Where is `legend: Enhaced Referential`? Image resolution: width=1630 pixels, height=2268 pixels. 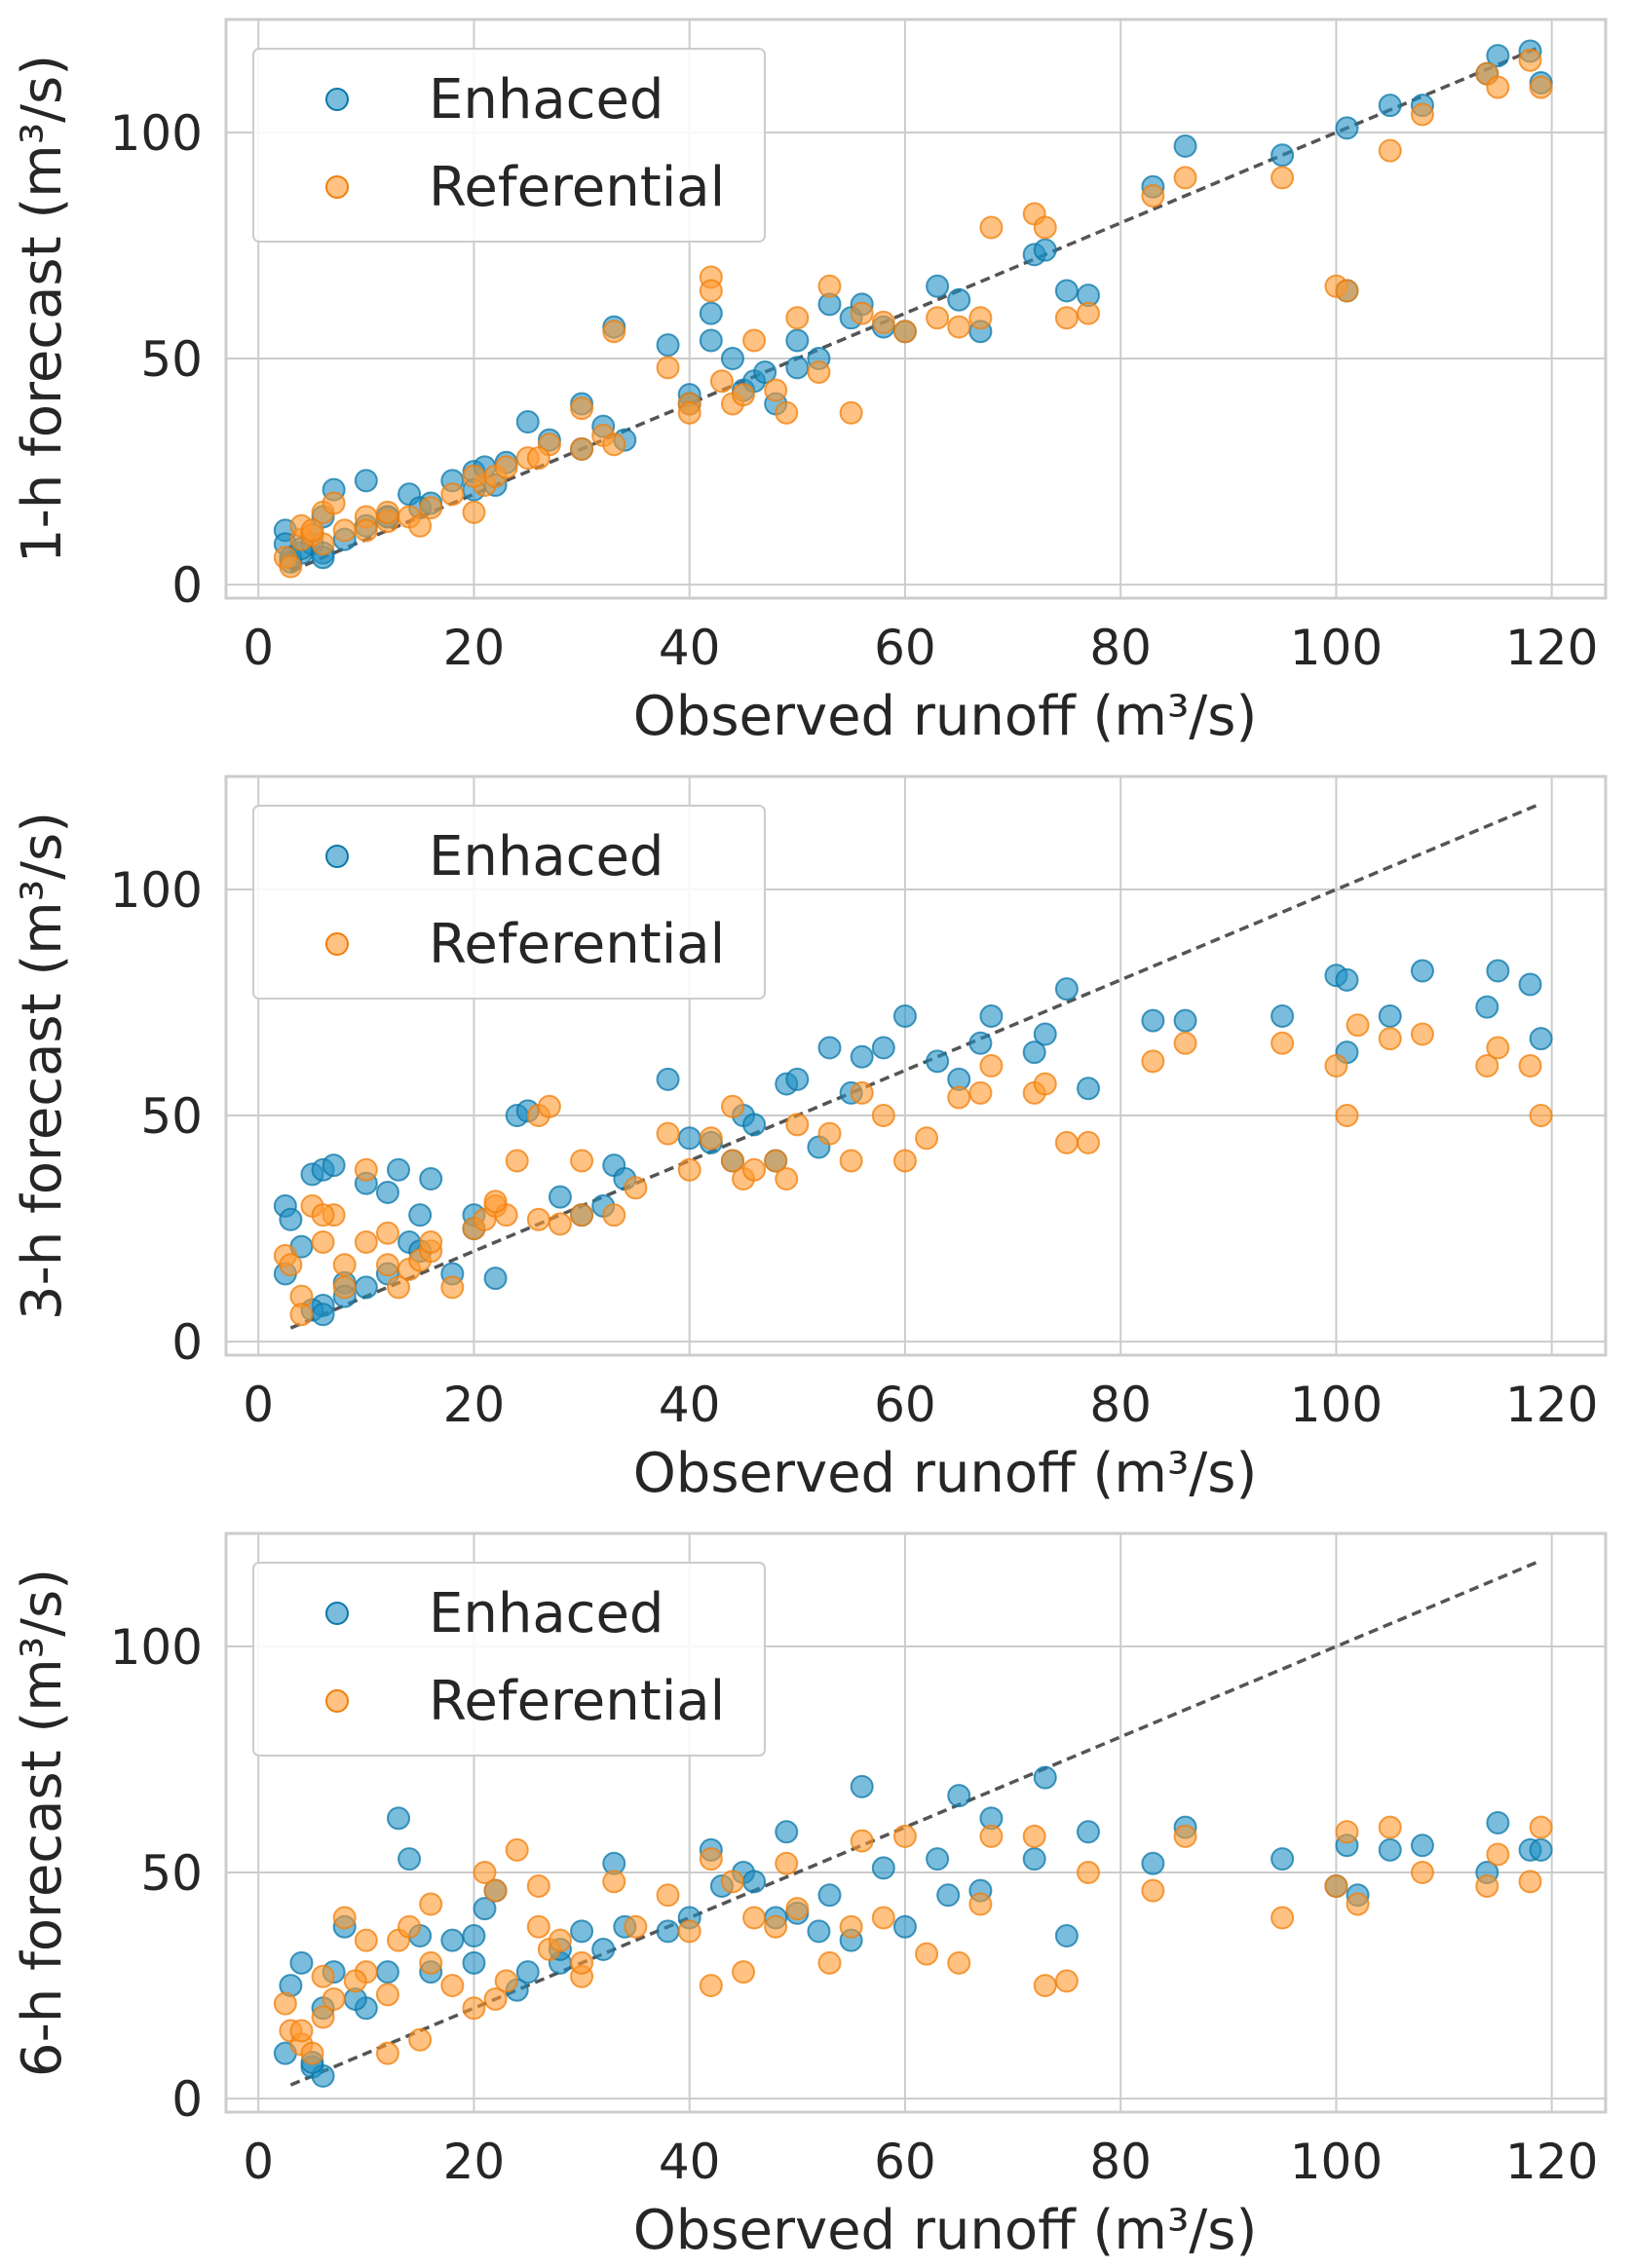
legend: Enhaced Referential is located at coordinates (509, 903).